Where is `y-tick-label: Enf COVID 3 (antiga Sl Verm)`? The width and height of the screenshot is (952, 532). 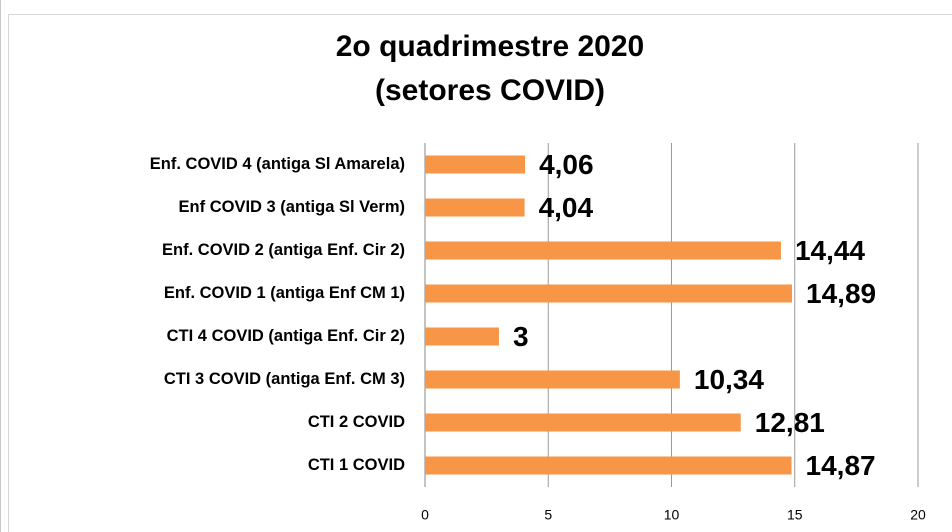 y-tick-label: Enf COVID 3 (antiga Sl Verm) is located at coordinates (292, 207).